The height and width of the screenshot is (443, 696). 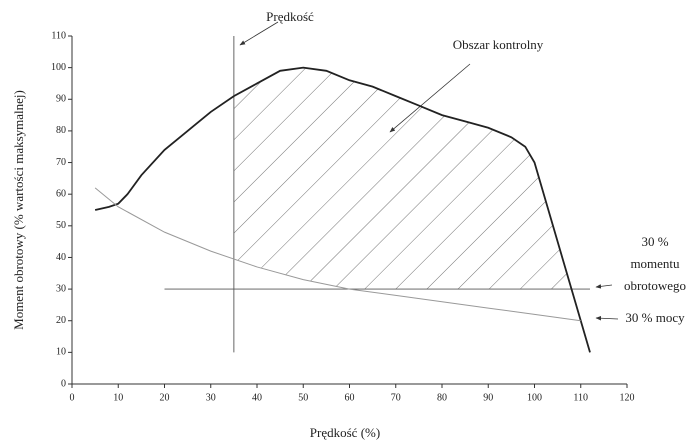 What do you see at coordinates (61, 288) in the screenshot?
I see `y-tick-label: 30` at bounding box center [61, 288].